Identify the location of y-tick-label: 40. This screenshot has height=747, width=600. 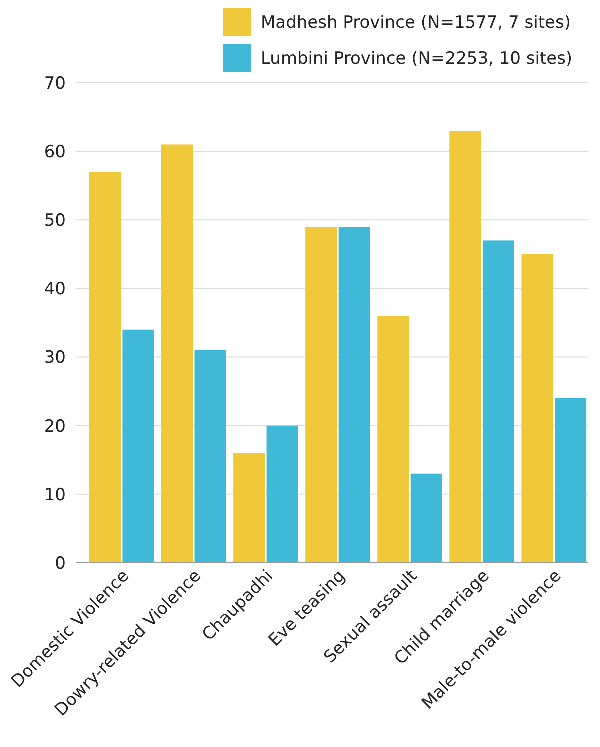
(55, 290).